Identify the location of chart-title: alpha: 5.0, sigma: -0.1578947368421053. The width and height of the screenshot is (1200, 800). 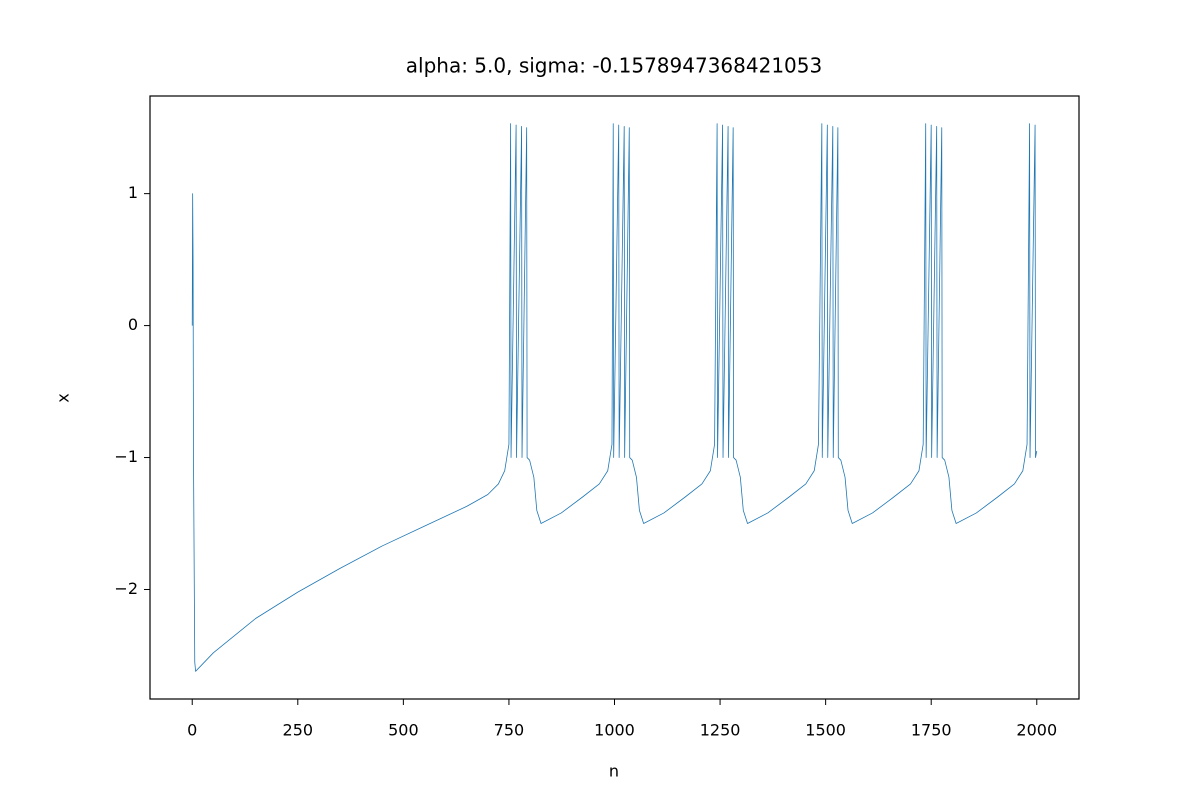
(614, 66).